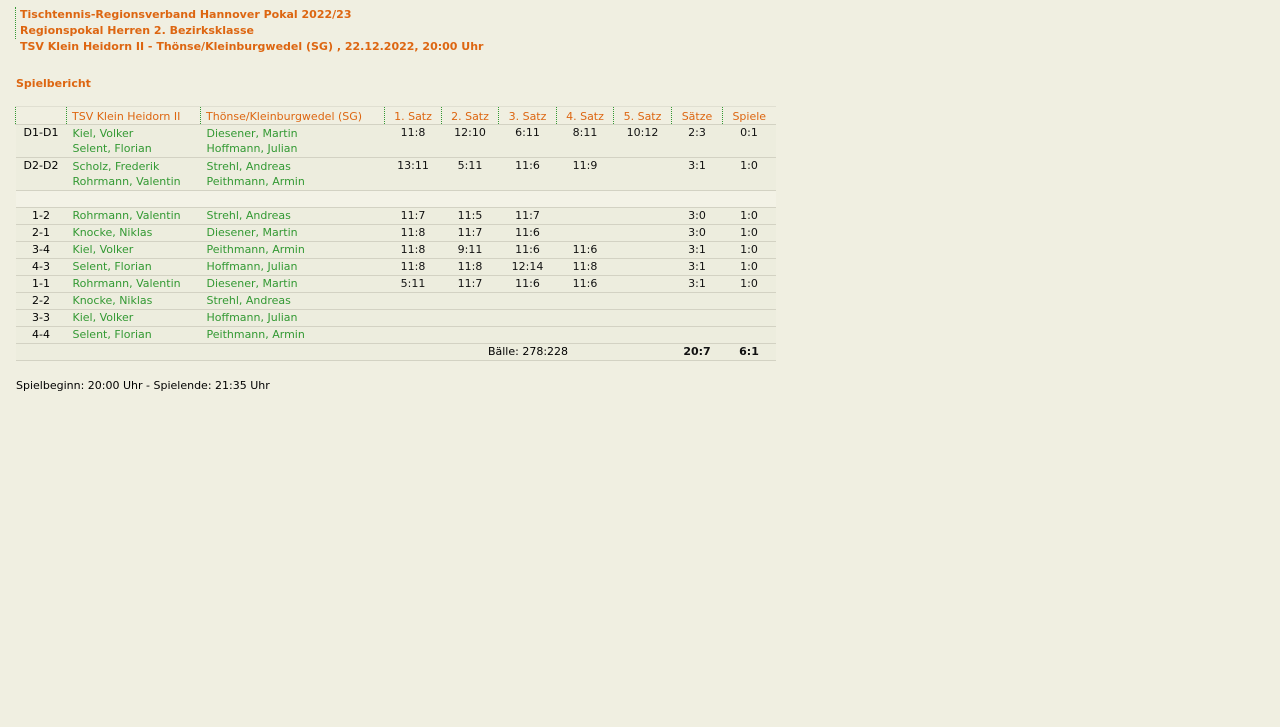  Describe the element at coordinates (41, 318) in the screenshot. I see `match-label: 3-3` at that location.